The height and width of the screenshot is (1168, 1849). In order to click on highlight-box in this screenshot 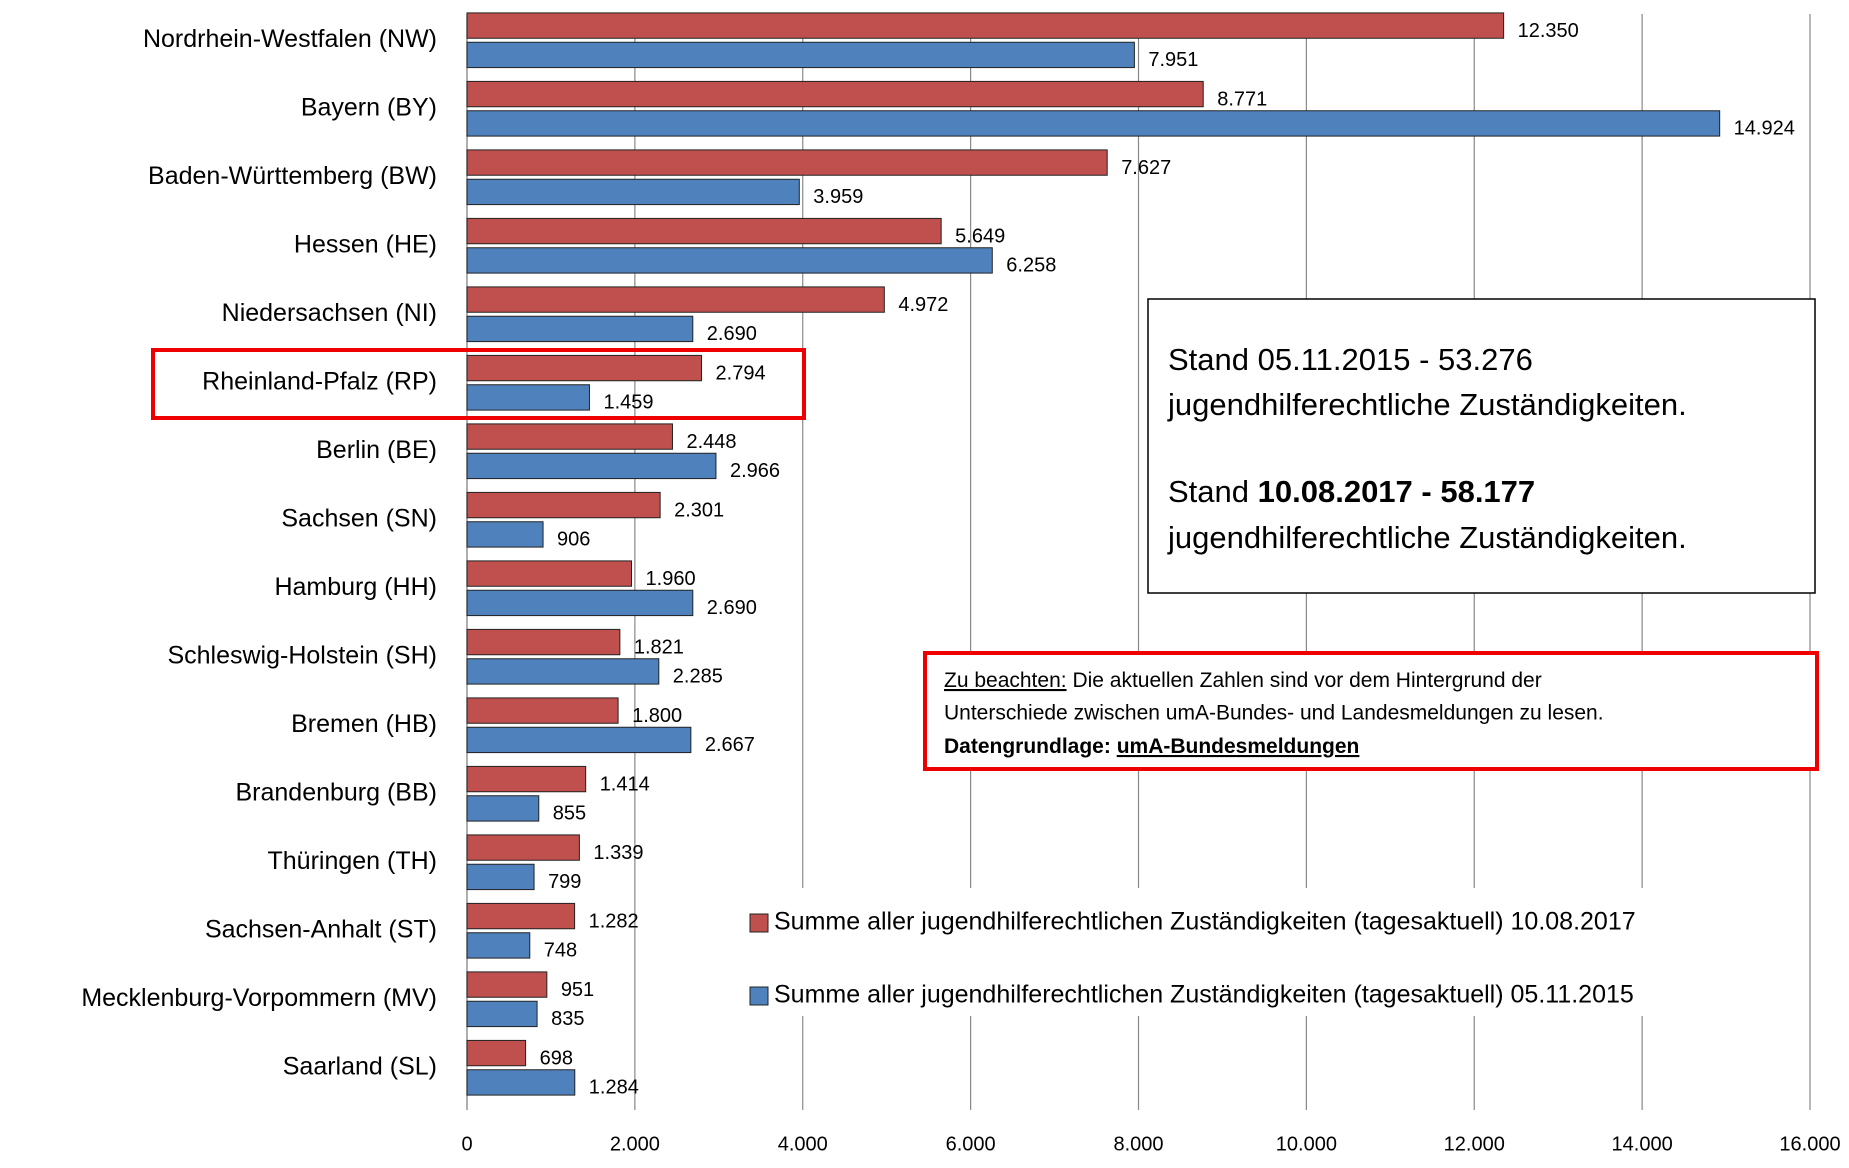, I will do `click(478, 384)`.